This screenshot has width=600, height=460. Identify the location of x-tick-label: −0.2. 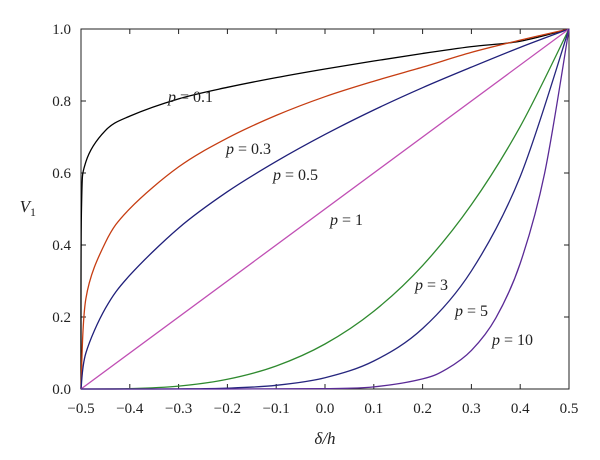
(227, 409).